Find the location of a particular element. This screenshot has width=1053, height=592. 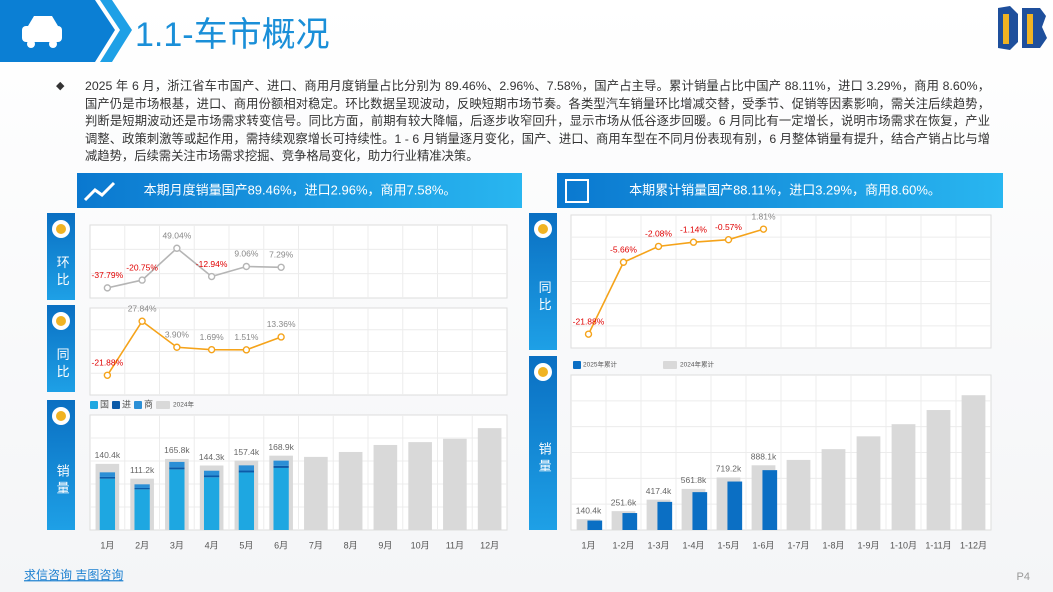

right-banner is located at coordinates (780, 190).